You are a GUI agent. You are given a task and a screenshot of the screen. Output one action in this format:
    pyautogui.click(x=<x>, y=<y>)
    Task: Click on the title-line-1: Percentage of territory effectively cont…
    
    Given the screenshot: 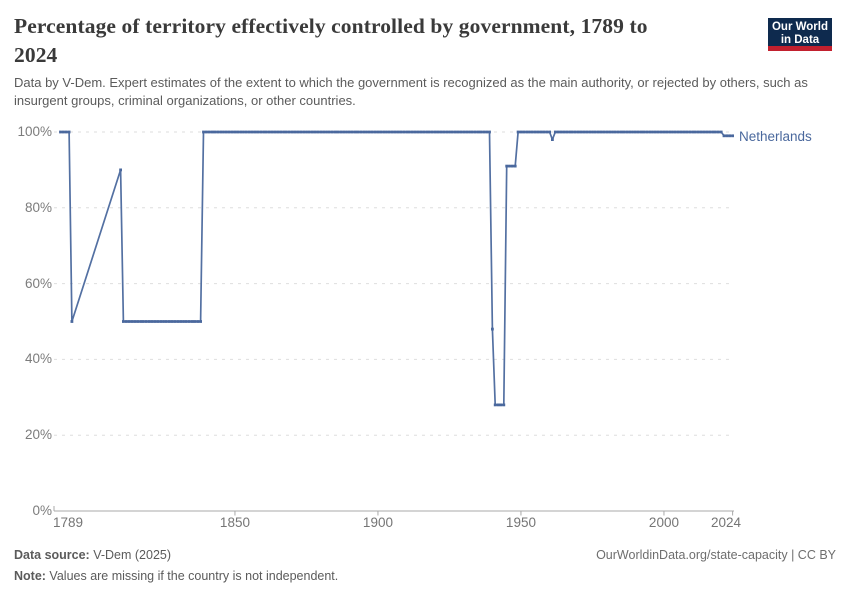 What is the action you would take?
    pyautogui.click(x=331, y=26)
    